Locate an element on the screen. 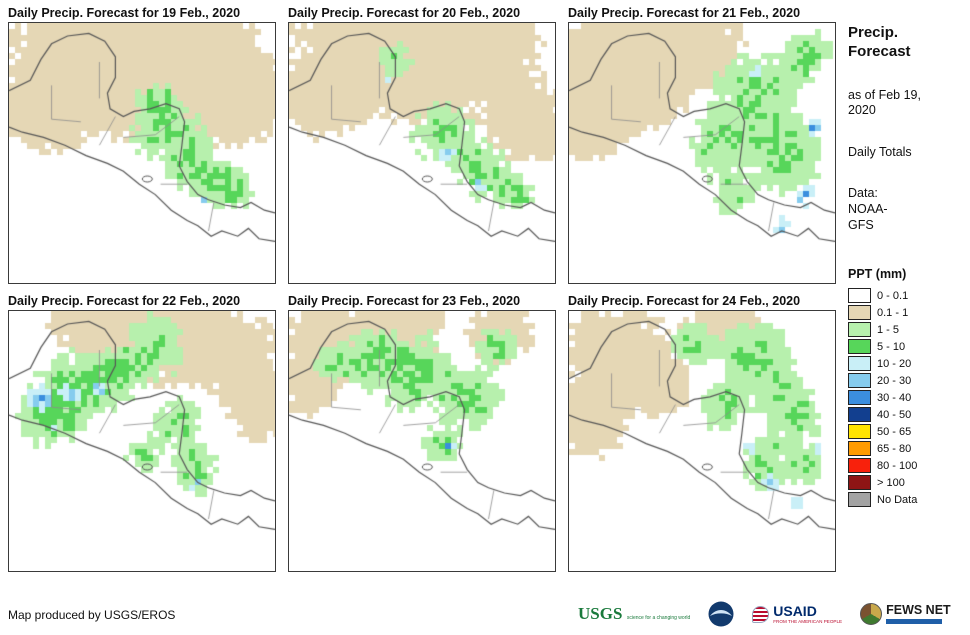  legend-item: 40 - 50 is located at coordinates (907, 414).